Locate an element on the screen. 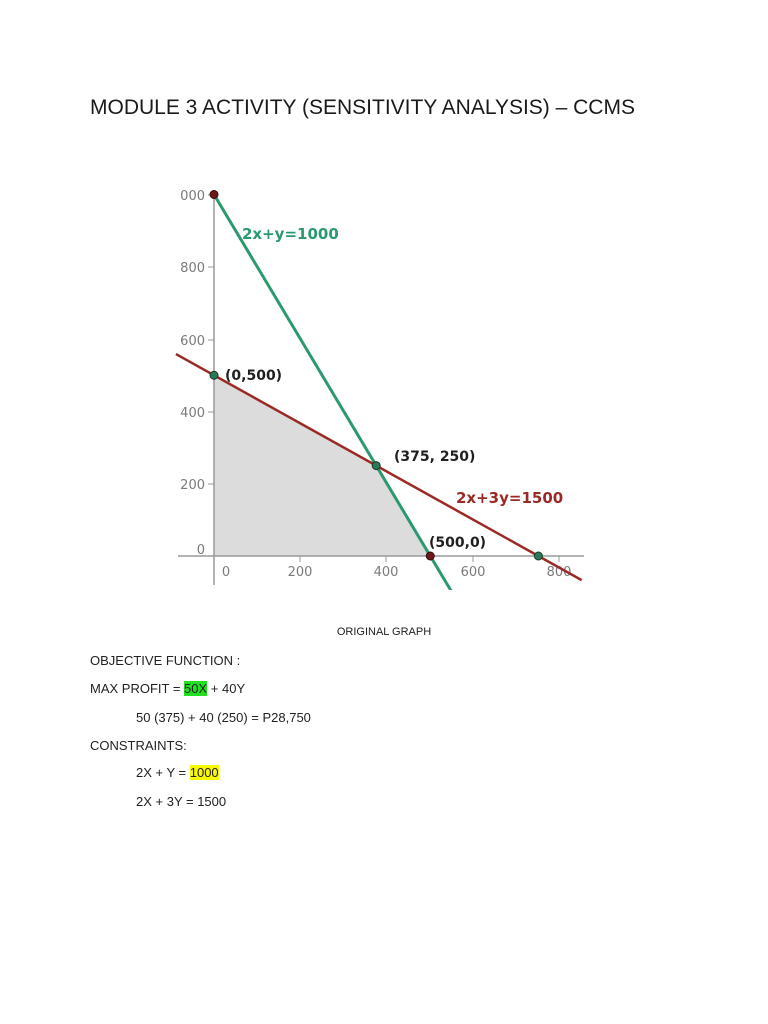 The width and height of the screenshot is (768, 1024). x-tick-label-400: 400 is located at coordinates (386, 572).